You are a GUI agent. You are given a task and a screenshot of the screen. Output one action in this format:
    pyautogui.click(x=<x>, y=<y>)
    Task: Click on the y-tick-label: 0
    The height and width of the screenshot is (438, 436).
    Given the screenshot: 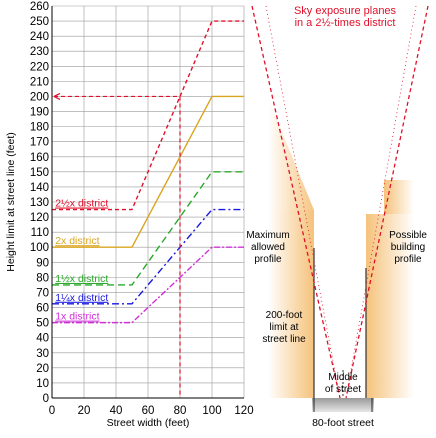 What is the action you would take?
    pyautogui.click(x=46, y=399)
    